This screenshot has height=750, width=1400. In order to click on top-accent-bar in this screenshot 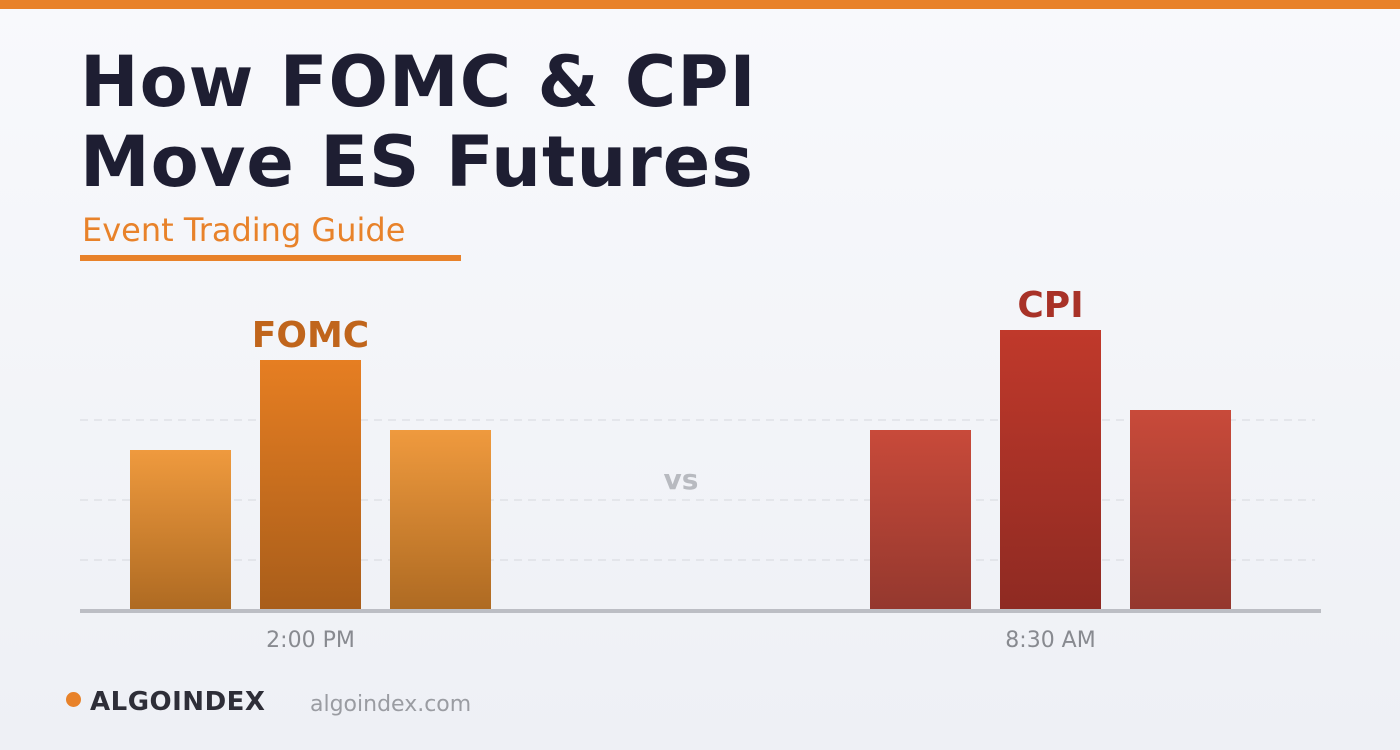, I will do `click(700, 4)`.